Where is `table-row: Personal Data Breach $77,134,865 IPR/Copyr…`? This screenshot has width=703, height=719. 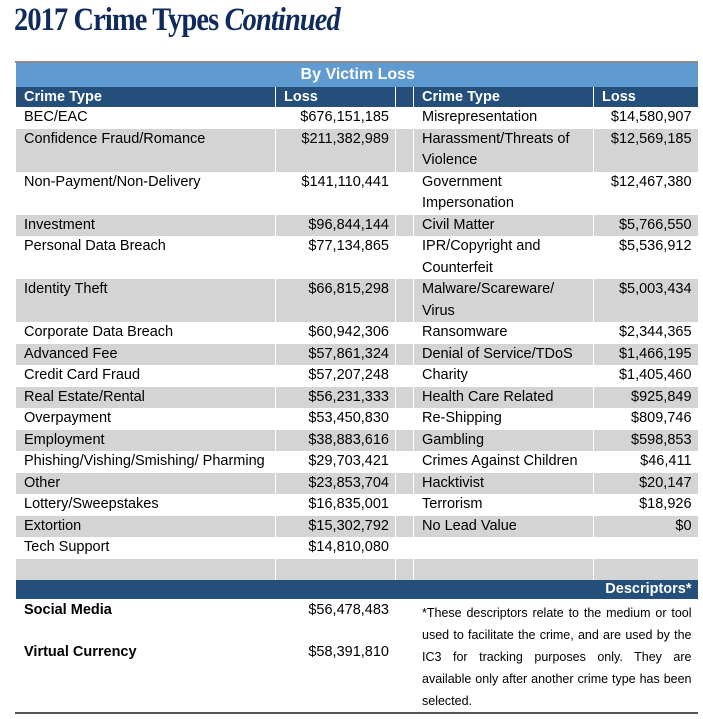 table-row: Personal Data Breach $77,134,865 IPR/Copyr… is located at coordinates (356, 257).